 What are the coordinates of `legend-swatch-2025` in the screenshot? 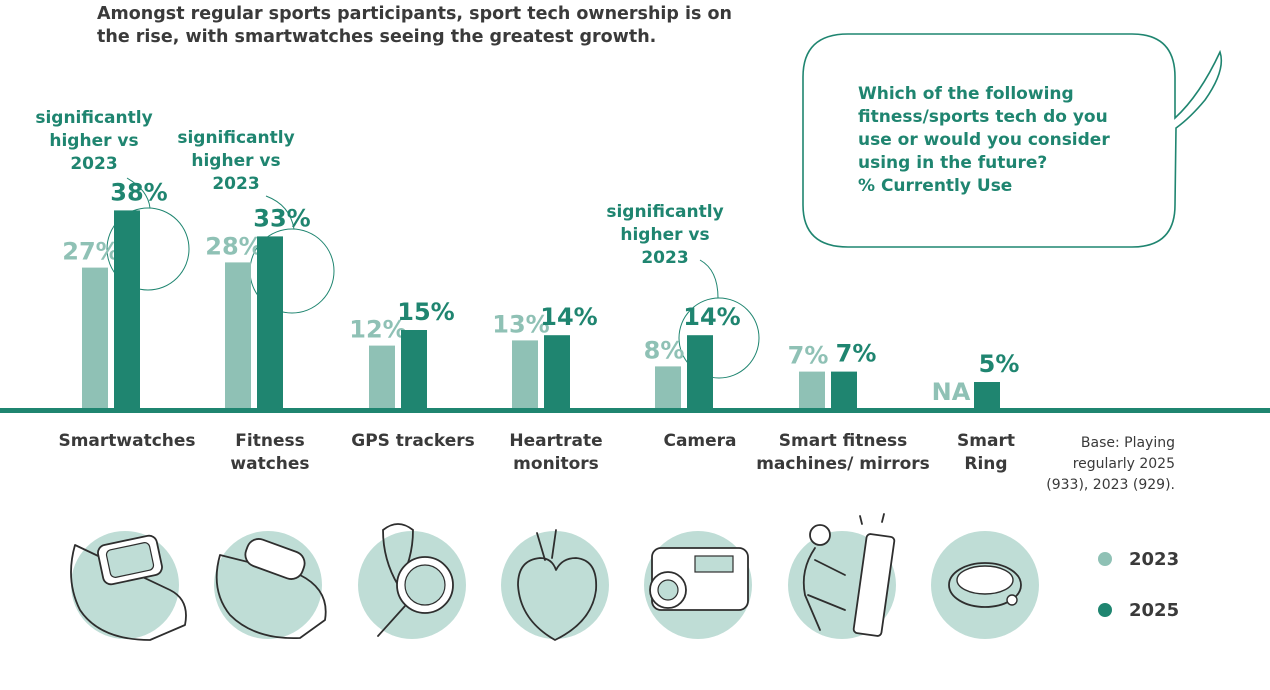 It's located at (1105, 610).